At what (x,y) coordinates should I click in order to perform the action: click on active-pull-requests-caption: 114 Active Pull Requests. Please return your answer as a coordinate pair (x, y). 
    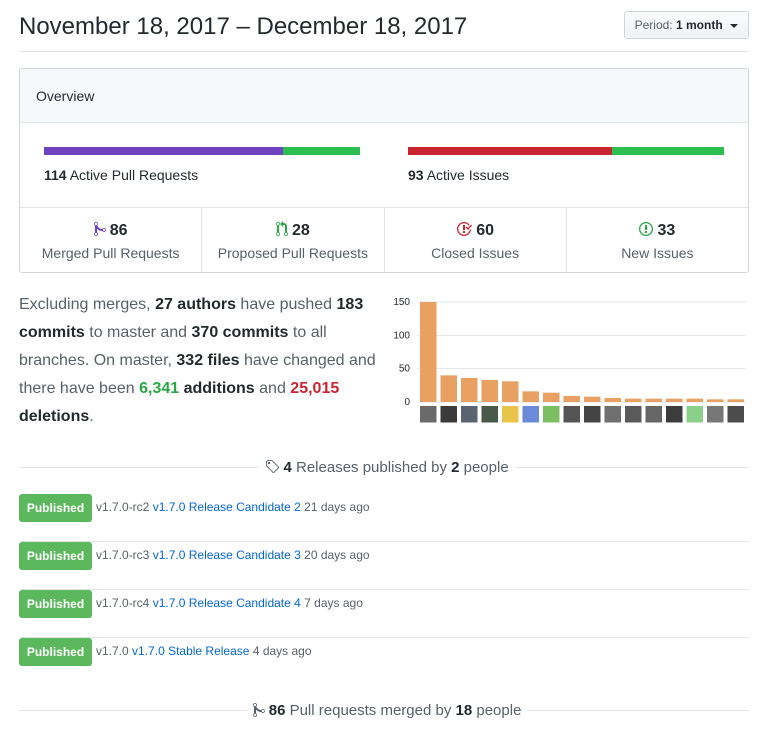
    Looking at the image, I should click on (121, 175).